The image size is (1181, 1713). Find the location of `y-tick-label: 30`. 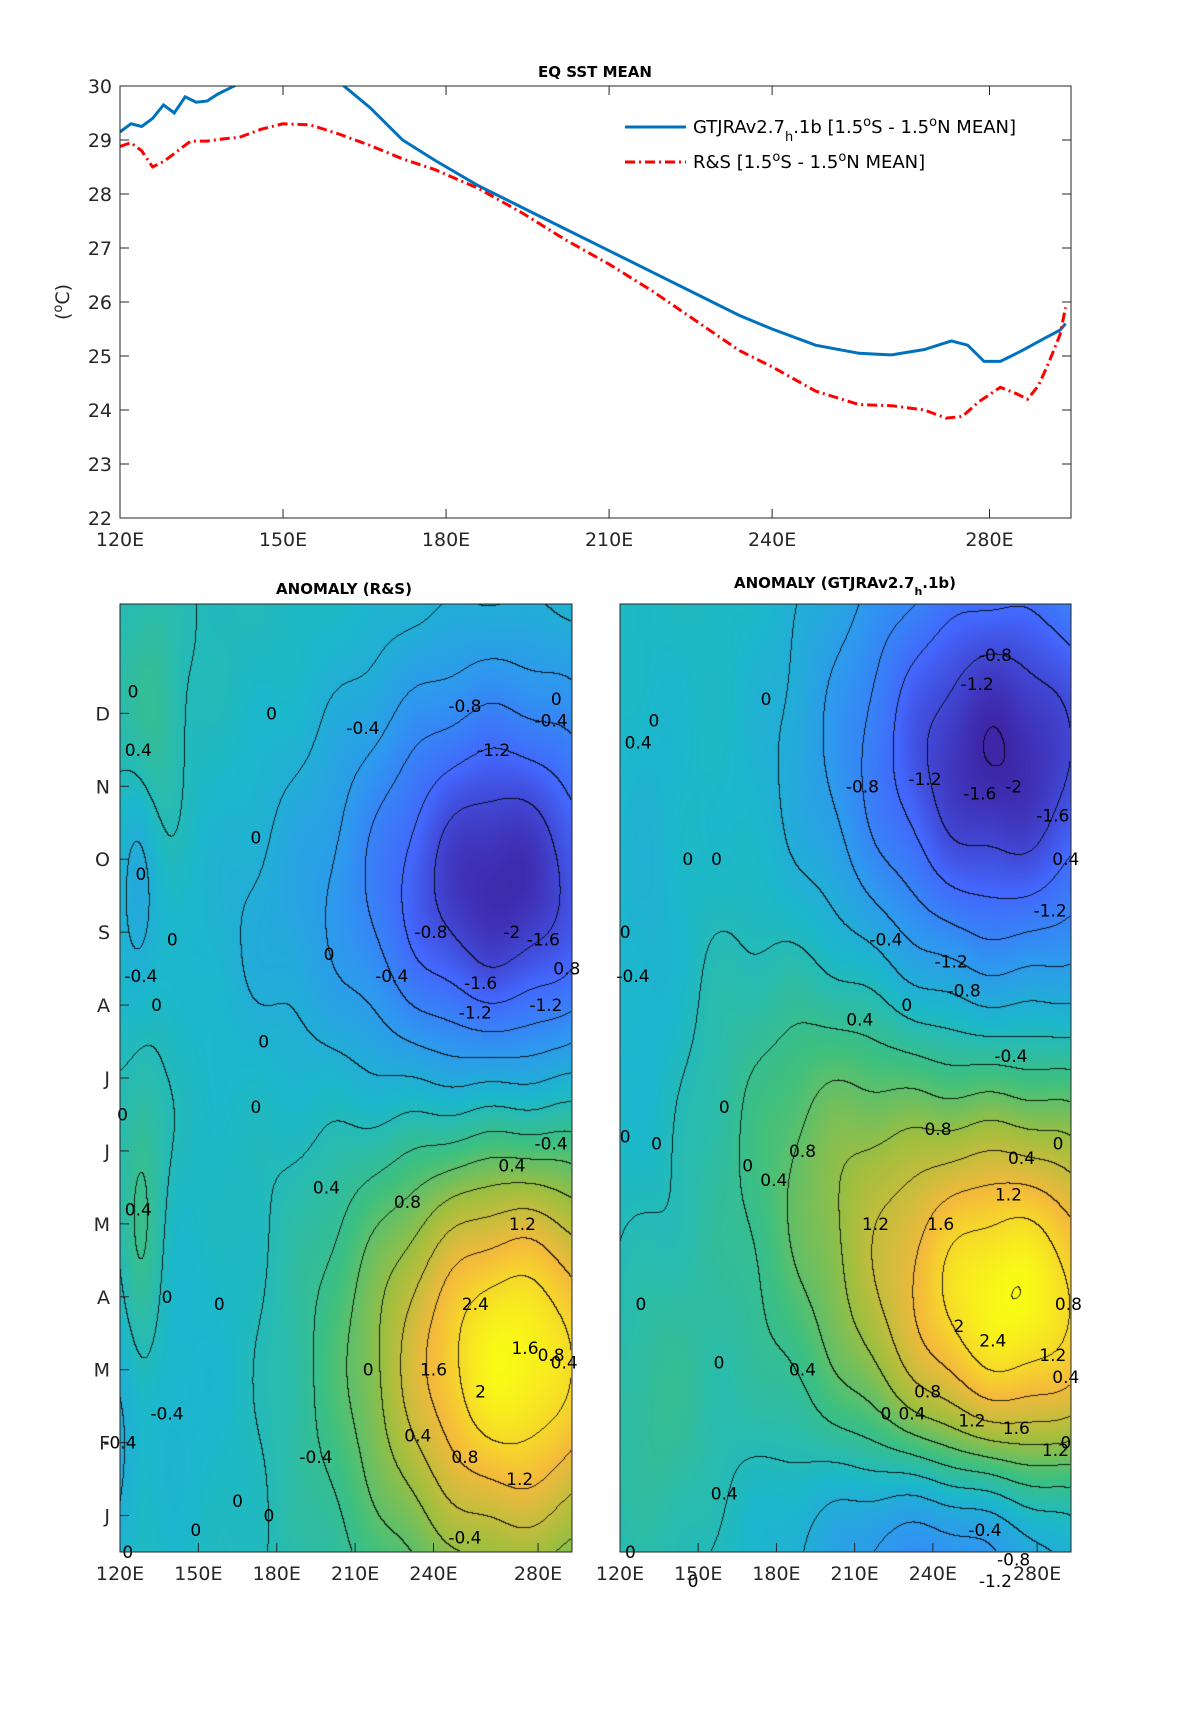

y-tick-label: 30 is located at coordinates (100, 87).